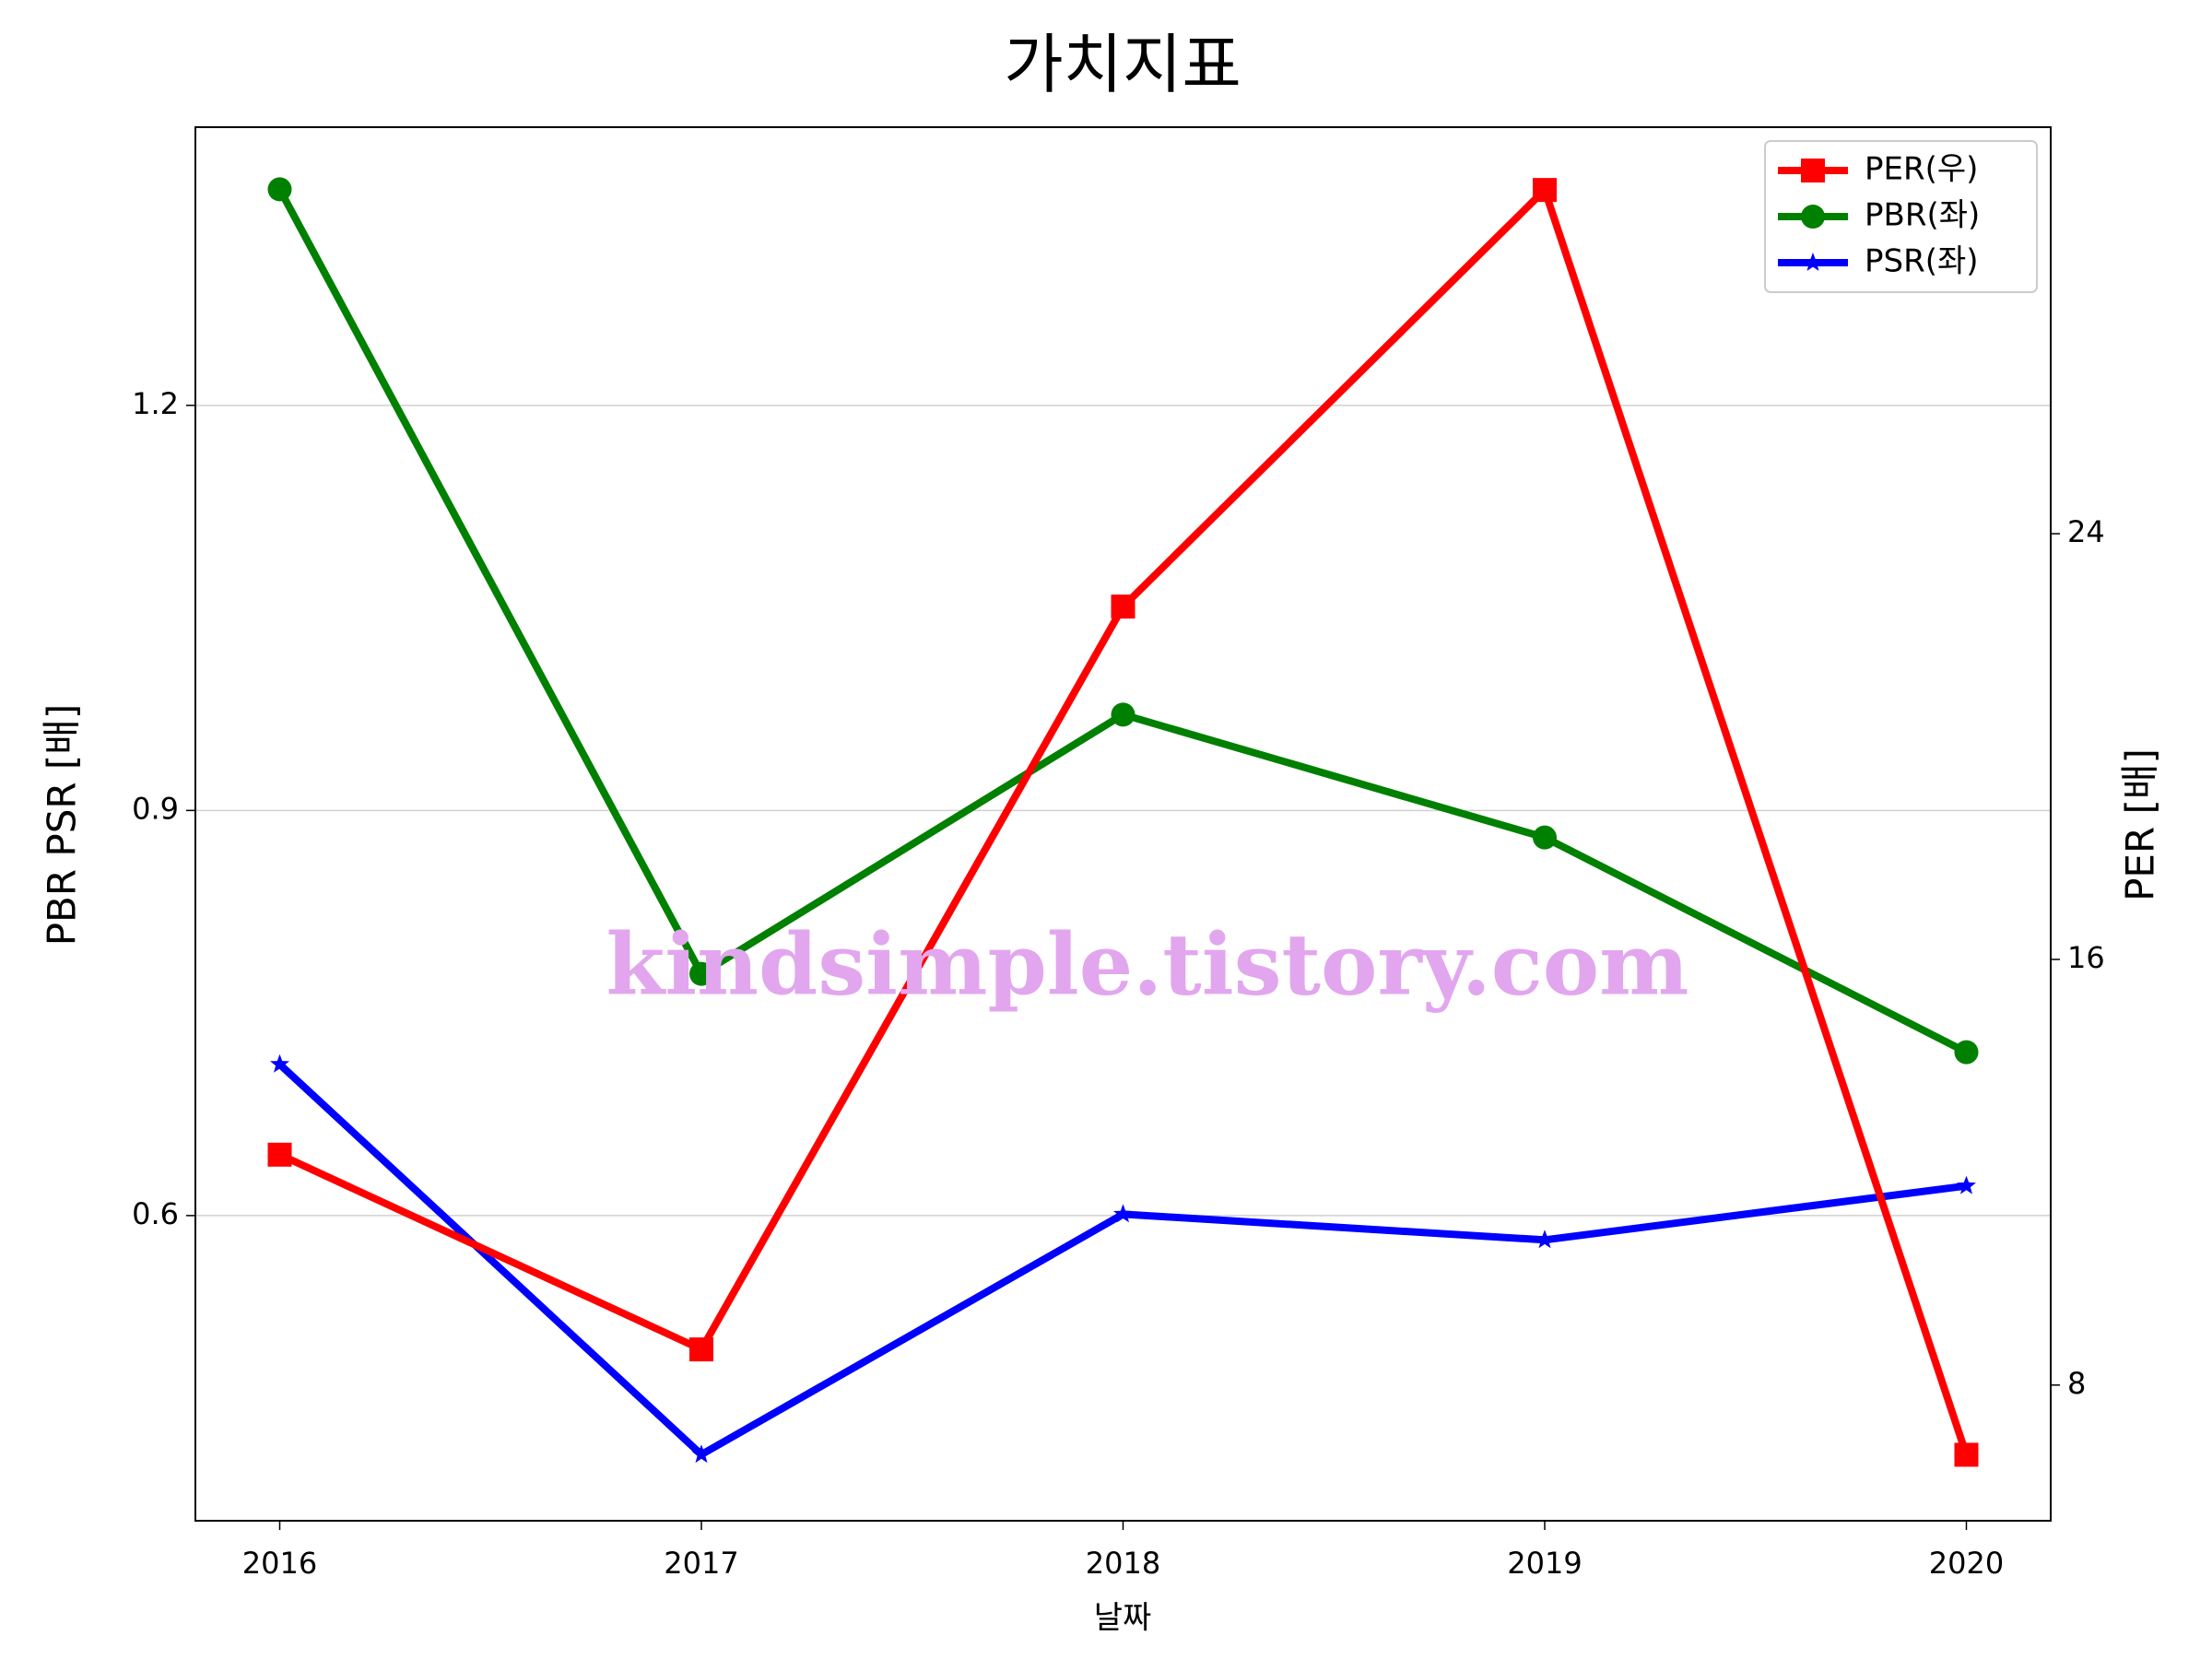  I want to click on legend-box, so click(1901, 216).